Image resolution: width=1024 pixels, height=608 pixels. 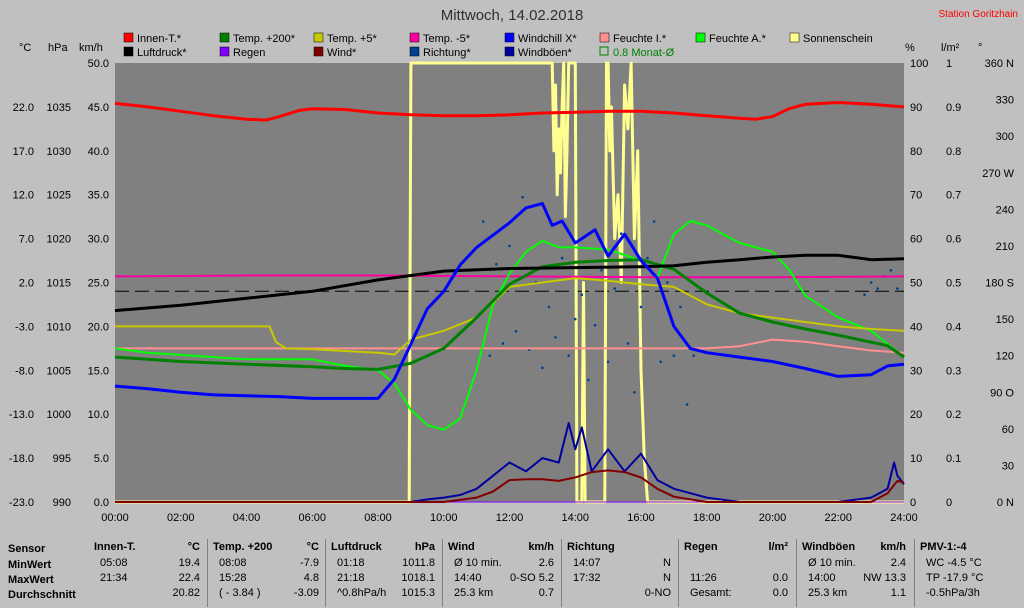 What do you see at coordinates (59, 196) in the screenshot?
I see `pressure-tick-label: 1025` at bounding box center [59, 196].